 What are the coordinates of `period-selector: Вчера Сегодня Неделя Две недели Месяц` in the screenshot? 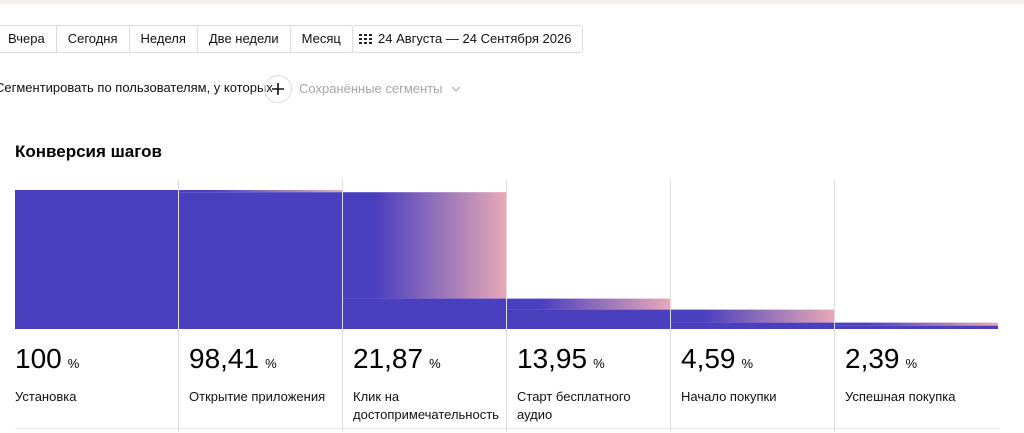 It's located at (176, 39).